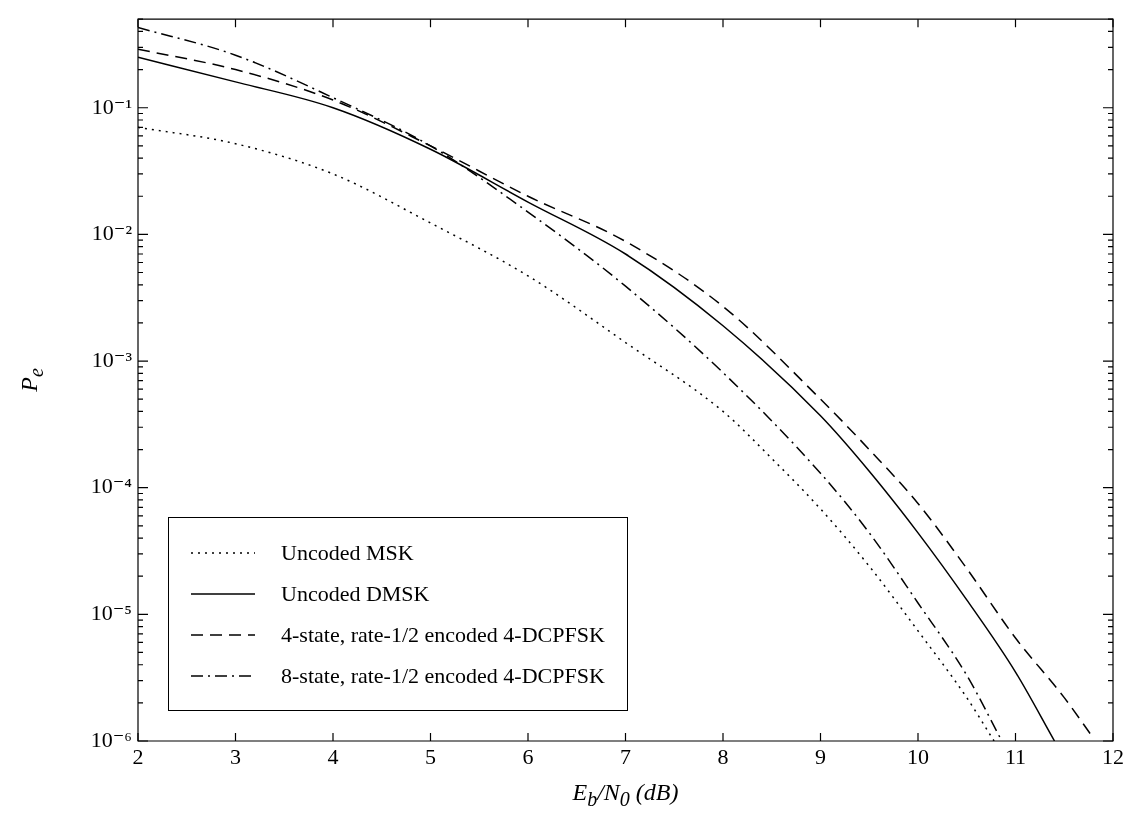 The image size is (1137, 813). Describe the element at coordinates (723, 756) in the screenshot. I see `x-tick-label: 8` at that location.